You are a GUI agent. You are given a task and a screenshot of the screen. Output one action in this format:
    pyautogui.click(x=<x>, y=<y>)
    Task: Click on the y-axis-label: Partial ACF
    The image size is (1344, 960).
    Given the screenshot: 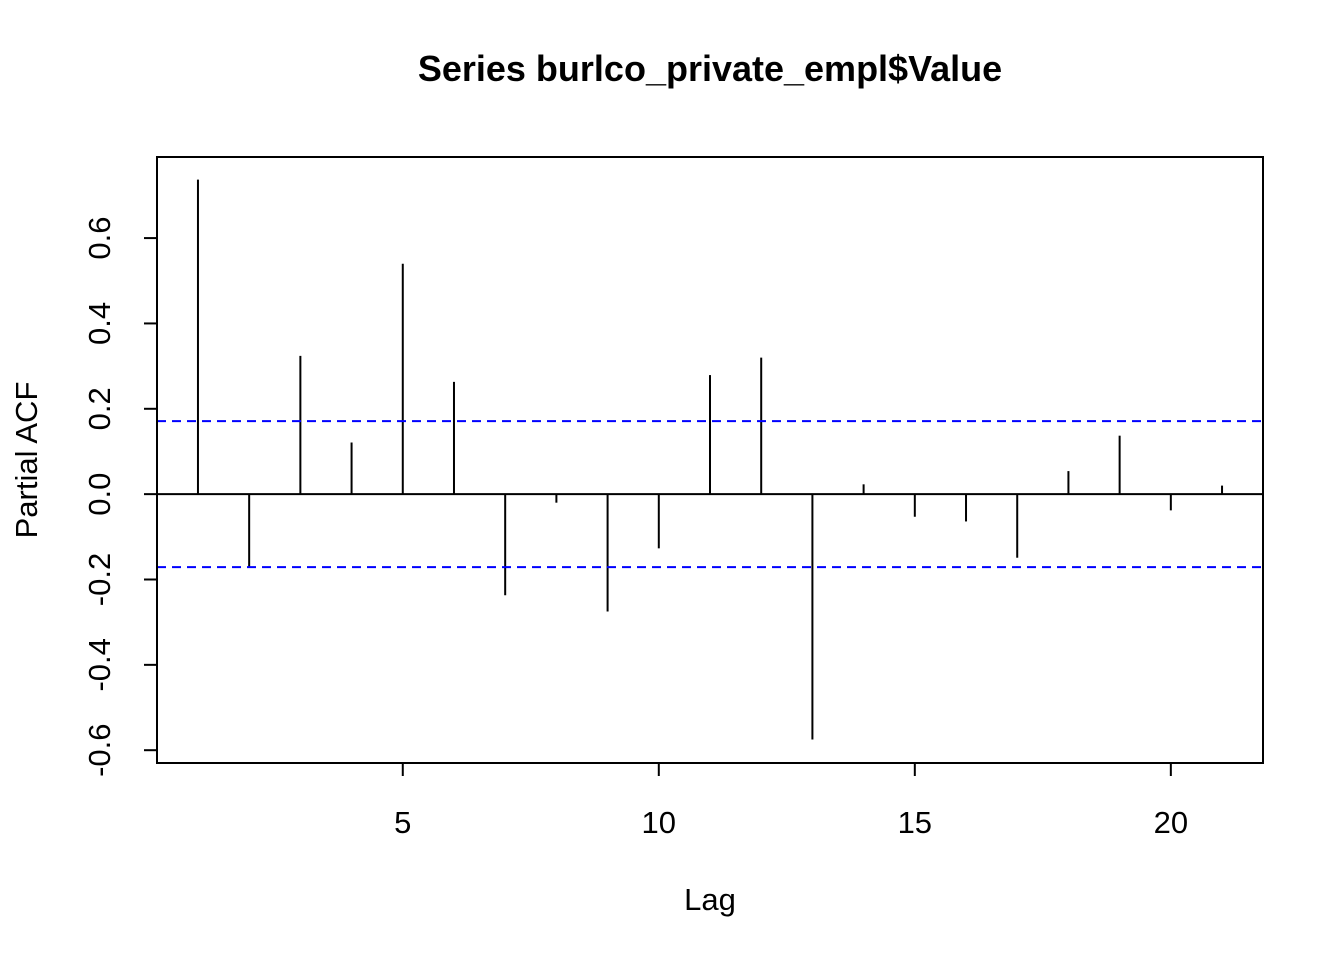 What is the action you would take?
    pyautogui.click(x=26, y=460)
    